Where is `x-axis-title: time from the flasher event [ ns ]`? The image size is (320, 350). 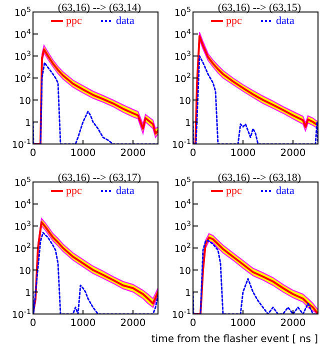 x-axis-title: time from the flasher event [ ns ] is located at coordinates (234, 339).